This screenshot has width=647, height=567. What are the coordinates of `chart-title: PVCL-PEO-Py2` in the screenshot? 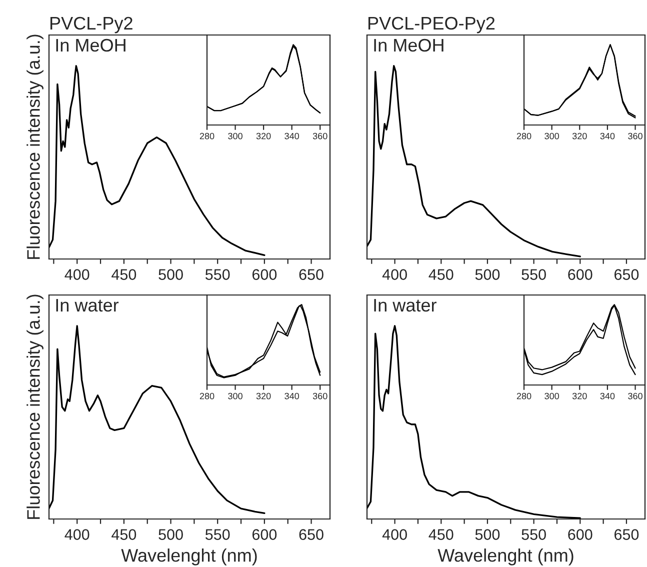 It's located at (431, 25).